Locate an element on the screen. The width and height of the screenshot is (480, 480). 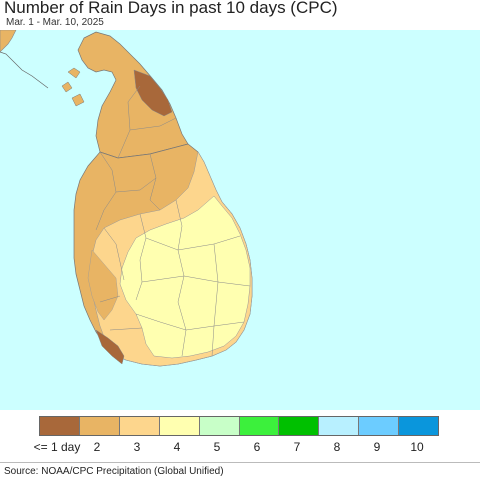
legend-bar is located at coordinates (239, 426).